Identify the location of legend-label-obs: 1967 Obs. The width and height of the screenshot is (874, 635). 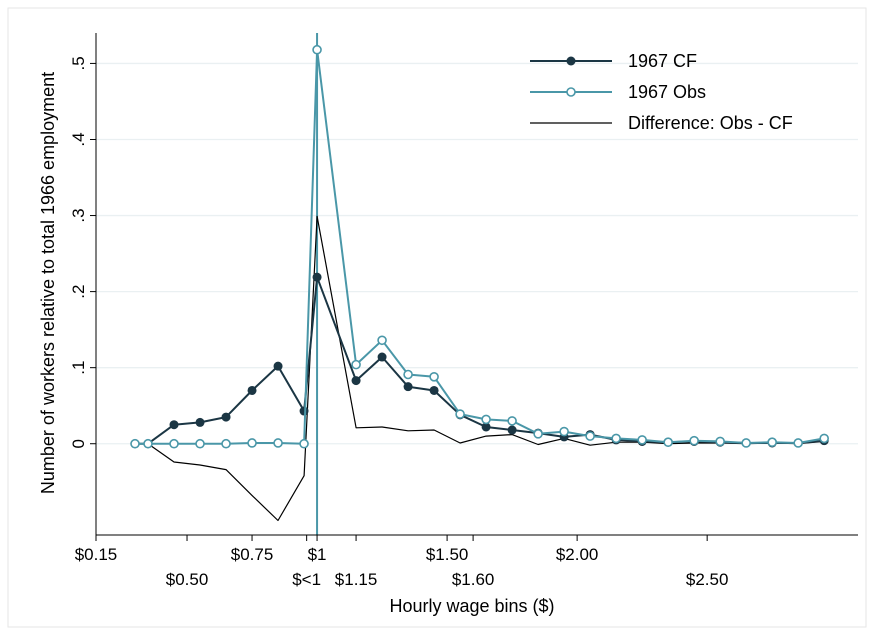
(667, 92).